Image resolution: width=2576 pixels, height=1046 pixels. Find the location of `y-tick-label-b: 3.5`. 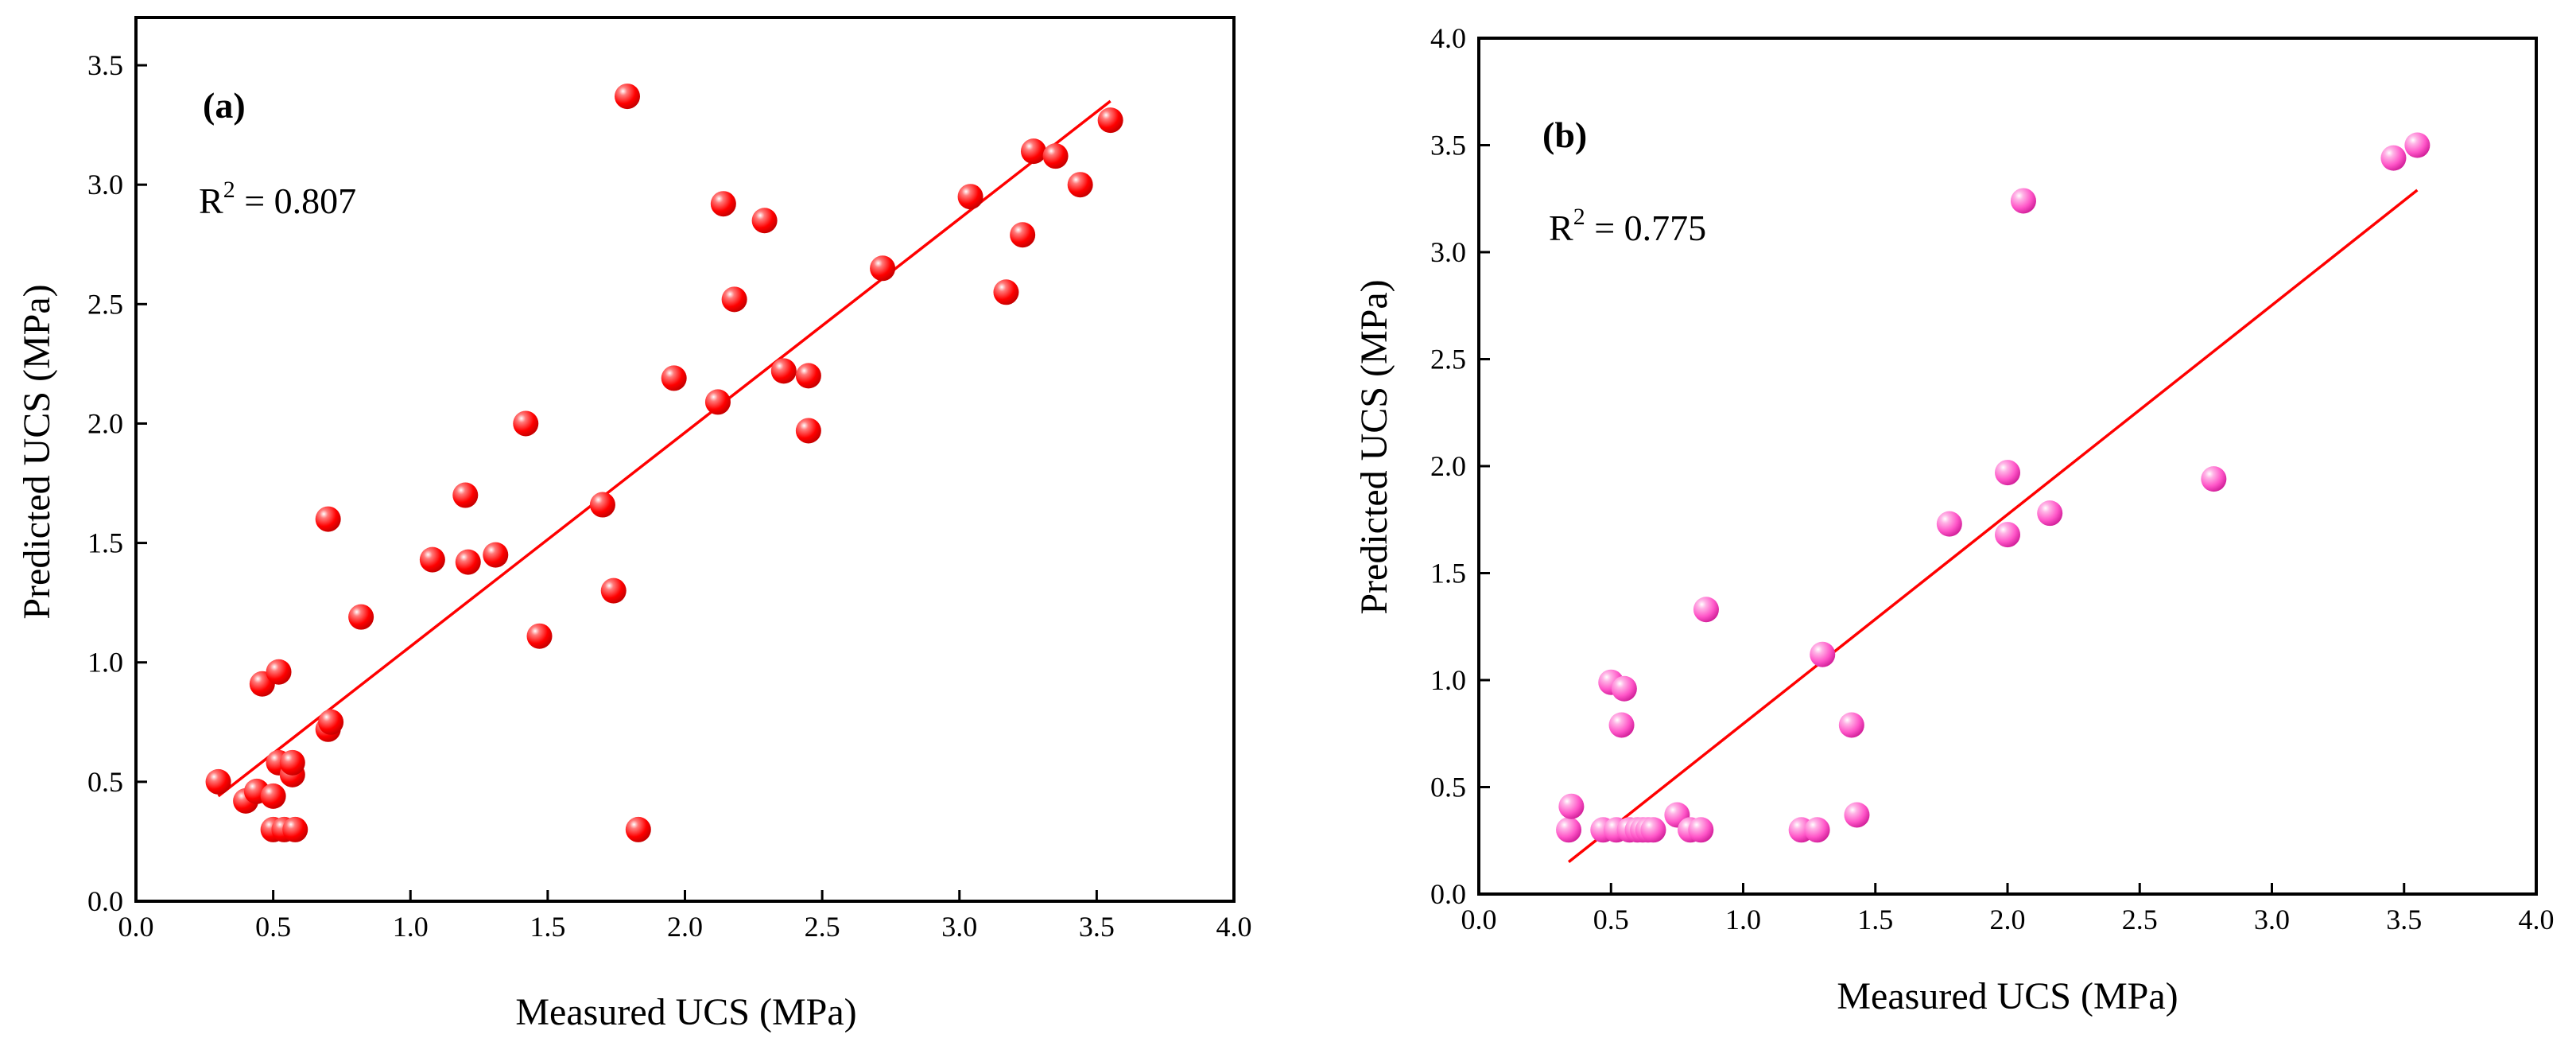

y-tick-label-b: 3.5 is located at coordinates (1448, 145).